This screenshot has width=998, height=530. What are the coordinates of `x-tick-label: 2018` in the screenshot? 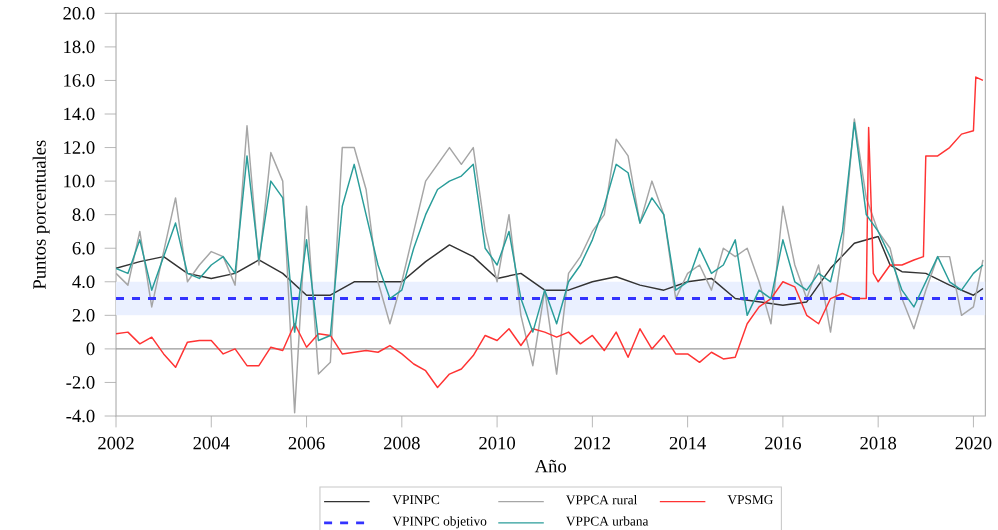 It's located at (878, 443).